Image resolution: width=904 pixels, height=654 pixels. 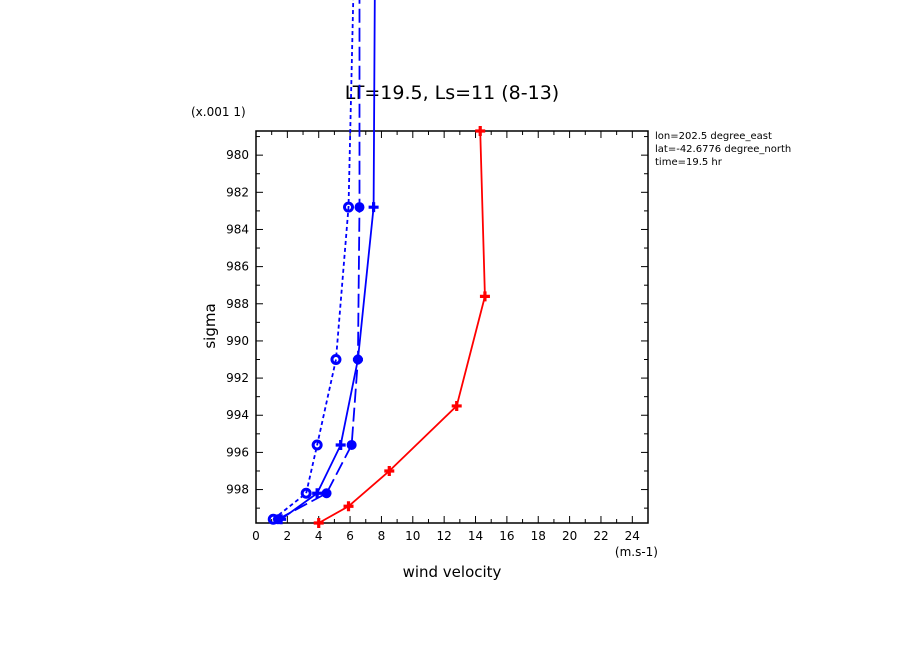 I want to click on annotation-time: time=19.5 hr, so click(x=689, y=162).